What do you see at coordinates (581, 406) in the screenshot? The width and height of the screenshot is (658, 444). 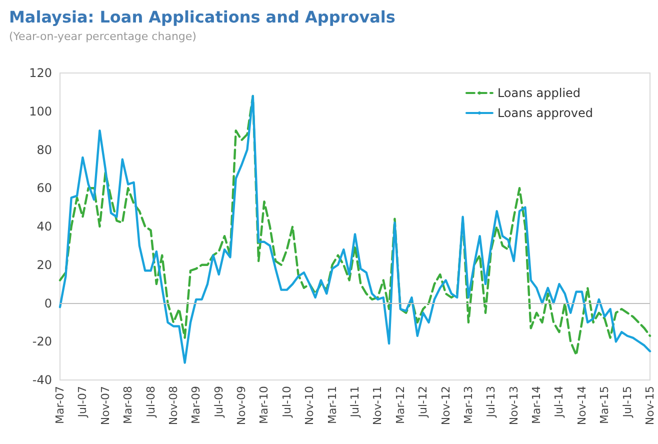 I see `x-tick-label: Nov-14` at bounding box center [581, 406].